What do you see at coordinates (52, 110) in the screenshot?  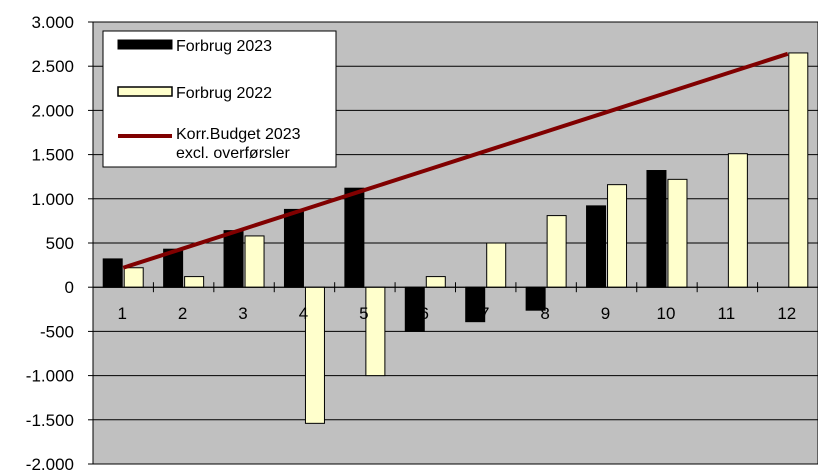 I see `y-tick-label: 2.000` at bounding box center [52, 110].